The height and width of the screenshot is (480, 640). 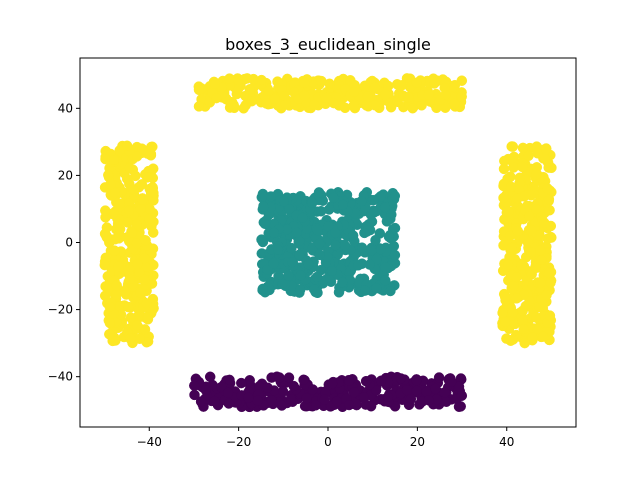 What do you see at coordinates (328, 45) in the screenshot?
I see `chart-title: boxes_3_euclidean_single` at bounding box center [328, 45].